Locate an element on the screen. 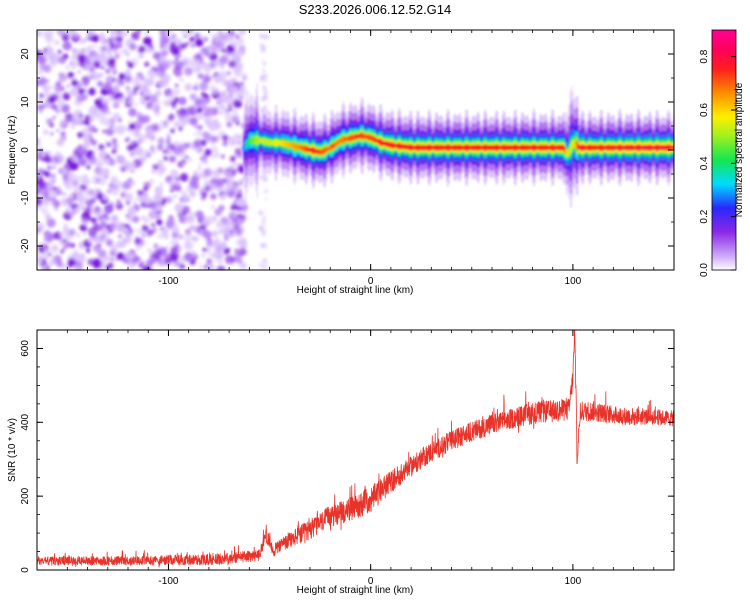 This screenshot has height=600, width=750. colorbar-tick-label: 0.8 is located at coordinates (704, 56).